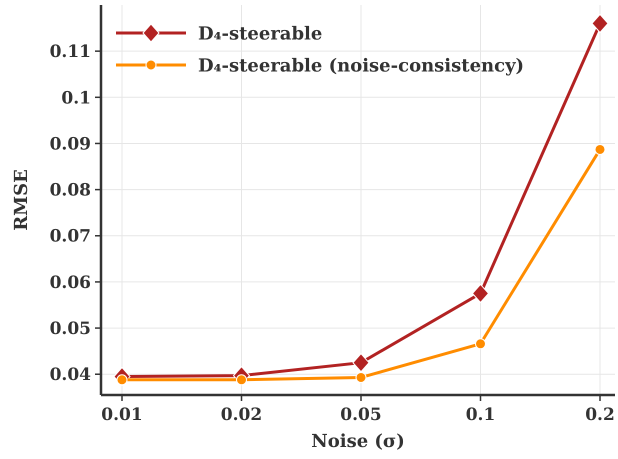  I want to click on y-axis-title: RMSE, so click(21, 200).